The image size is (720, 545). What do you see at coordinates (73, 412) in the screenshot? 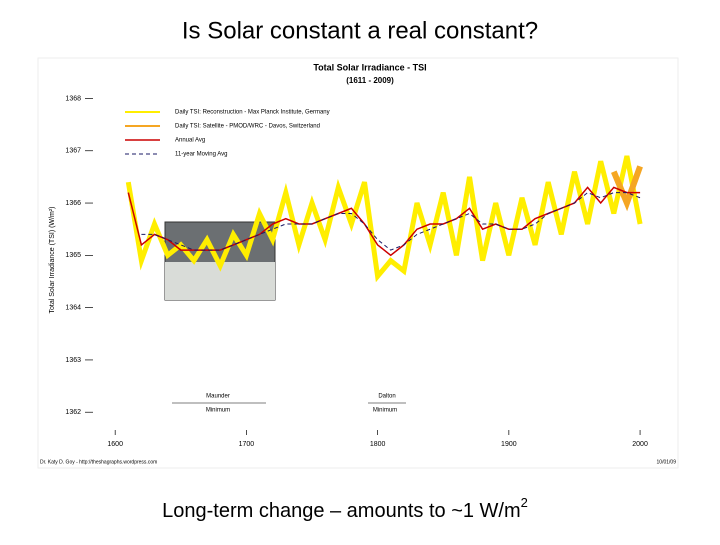
I see `y-tick-label: 1362` at bounding box center [73, 412].